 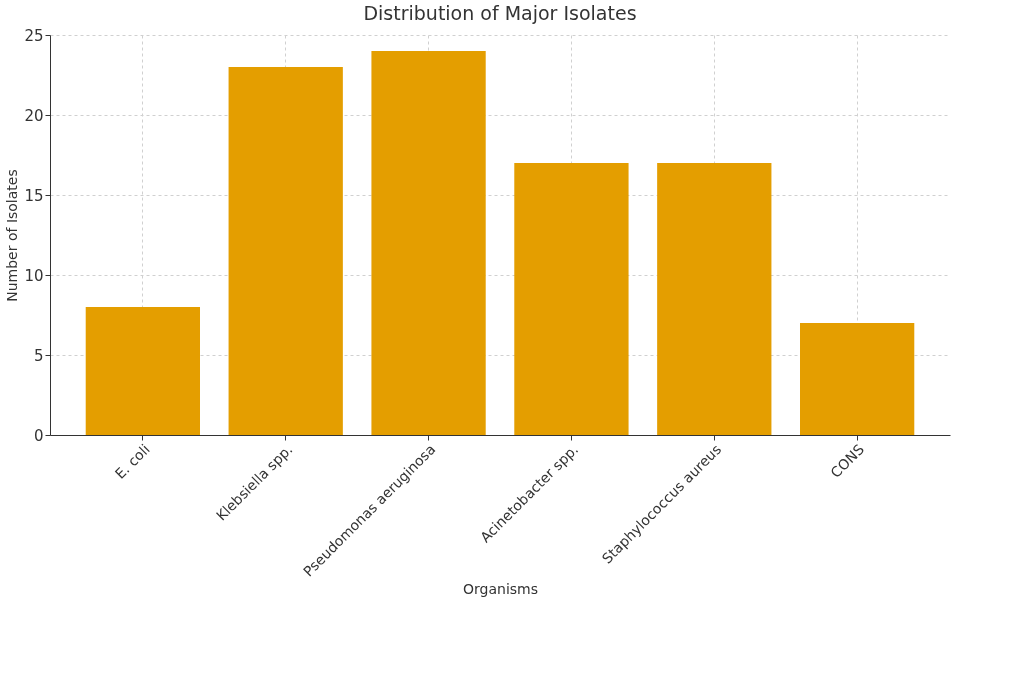 What do you see at coordinates (500, 589) in the screenshot?
I see `x-axis-title: Organisms` at bounding box center [500, 589].